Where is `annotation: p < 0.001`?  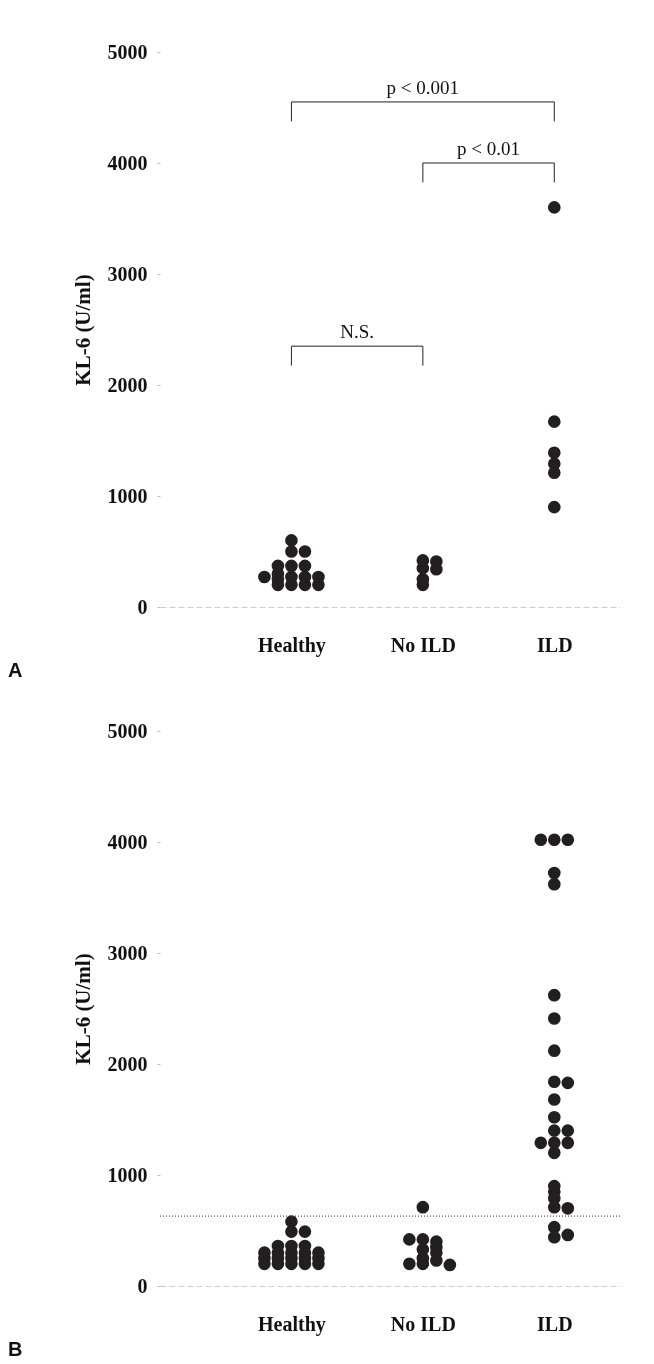
annotation: p < 0.001 is located at coordinates (423, 87).